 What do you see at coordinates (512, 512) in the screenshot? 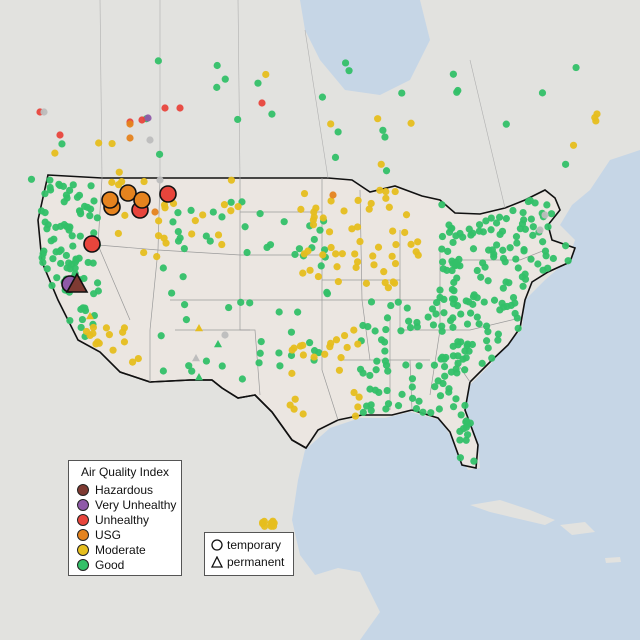
I see `land-cuba` at bounding box center [512, 512].